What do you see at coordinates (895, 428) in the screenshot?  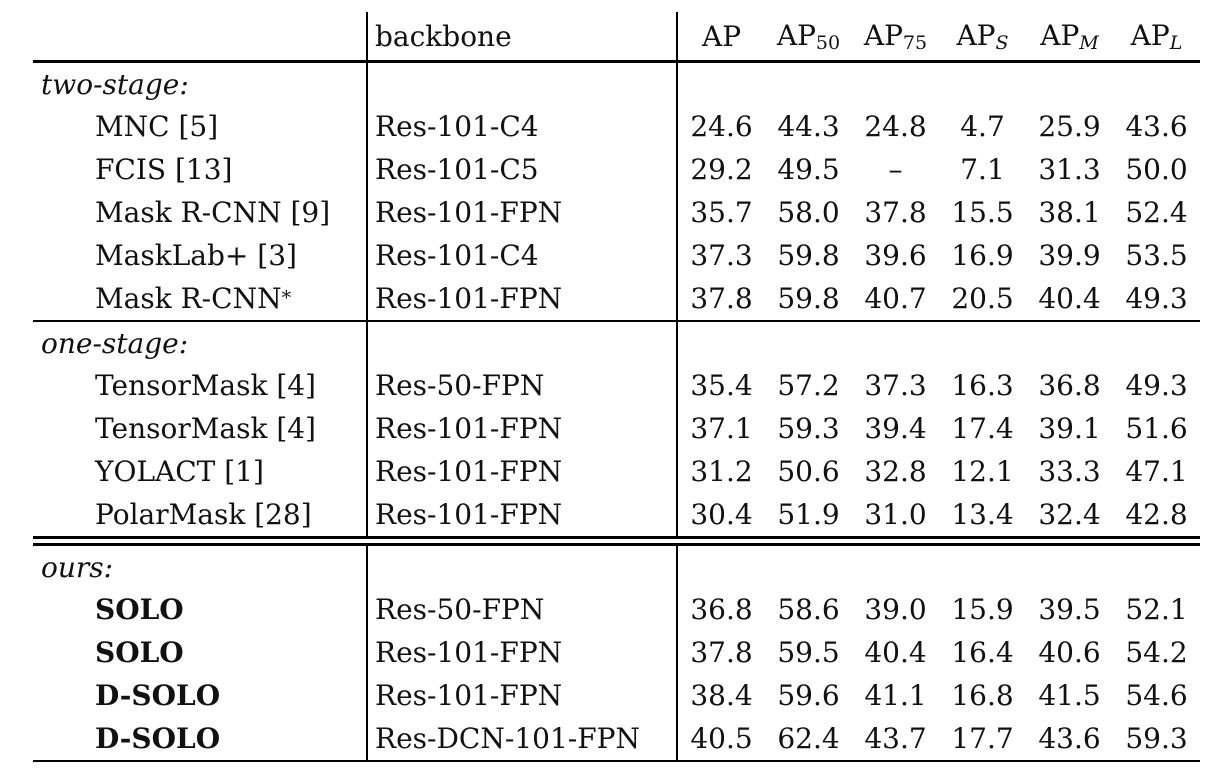 I see `metric-value-cell: 39.4` at bounding box center [895, 428].